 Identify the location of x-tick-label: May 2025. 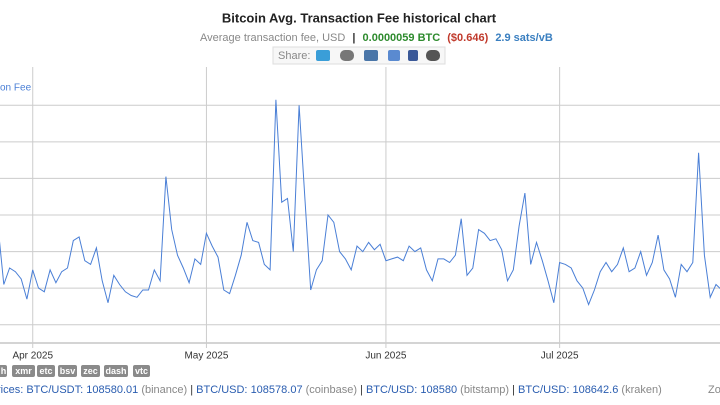
(206, 356).